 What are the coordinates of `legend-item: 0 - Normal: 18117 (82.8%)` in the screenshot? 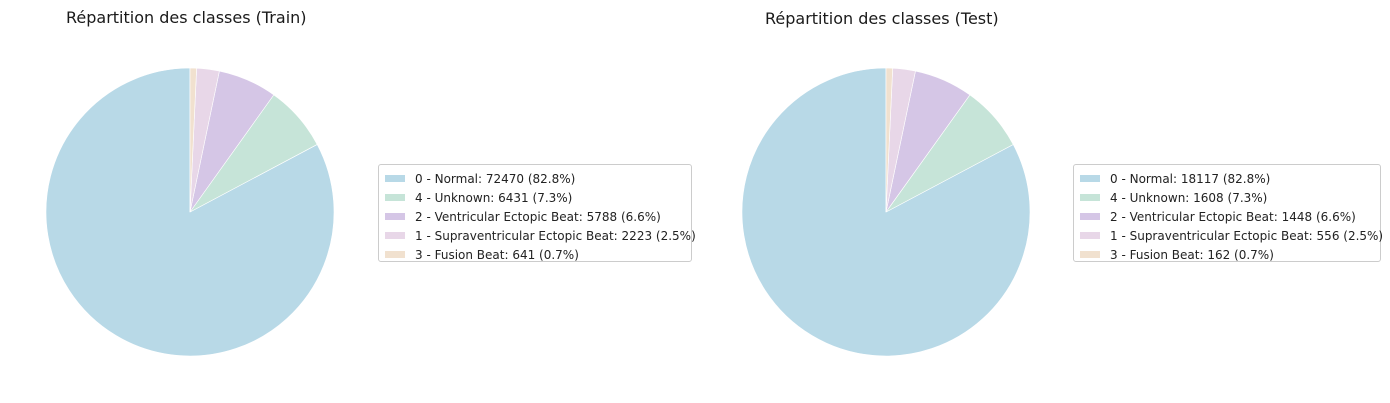 It's located at (1228, 178).